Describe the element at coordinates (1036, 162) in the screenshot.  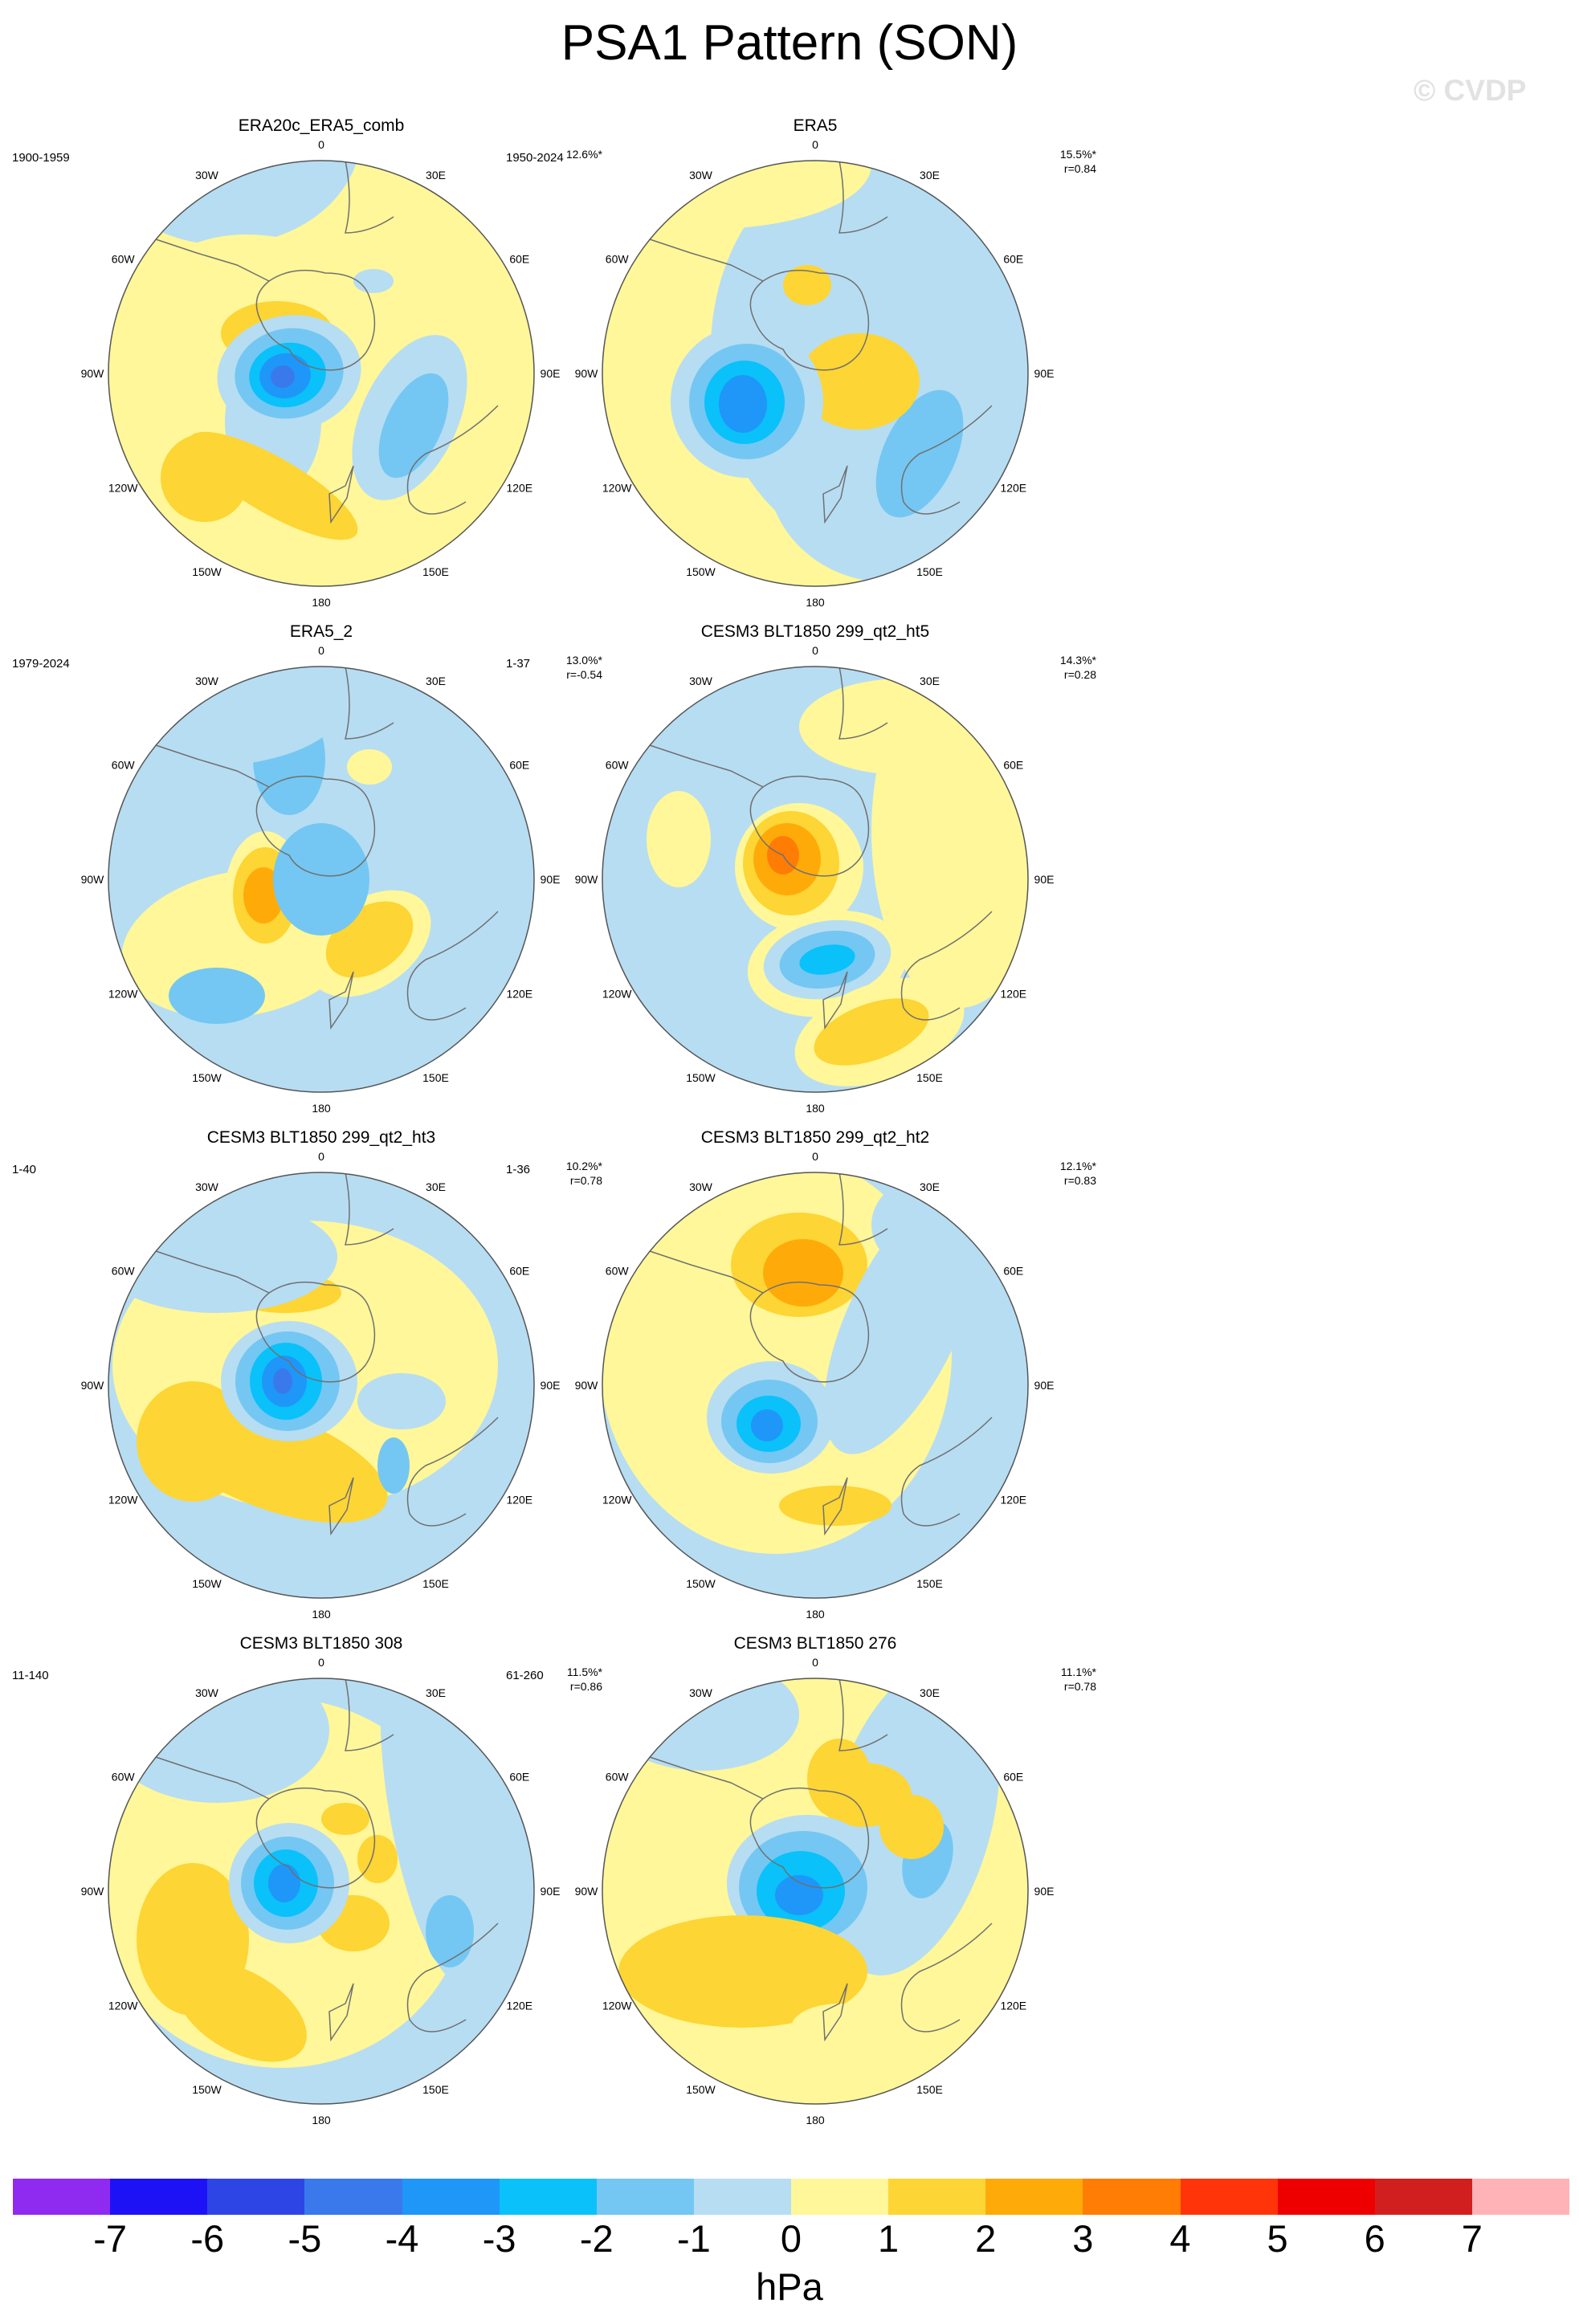
I see `panel-variance: 15.5%* r=0.84` at that location.